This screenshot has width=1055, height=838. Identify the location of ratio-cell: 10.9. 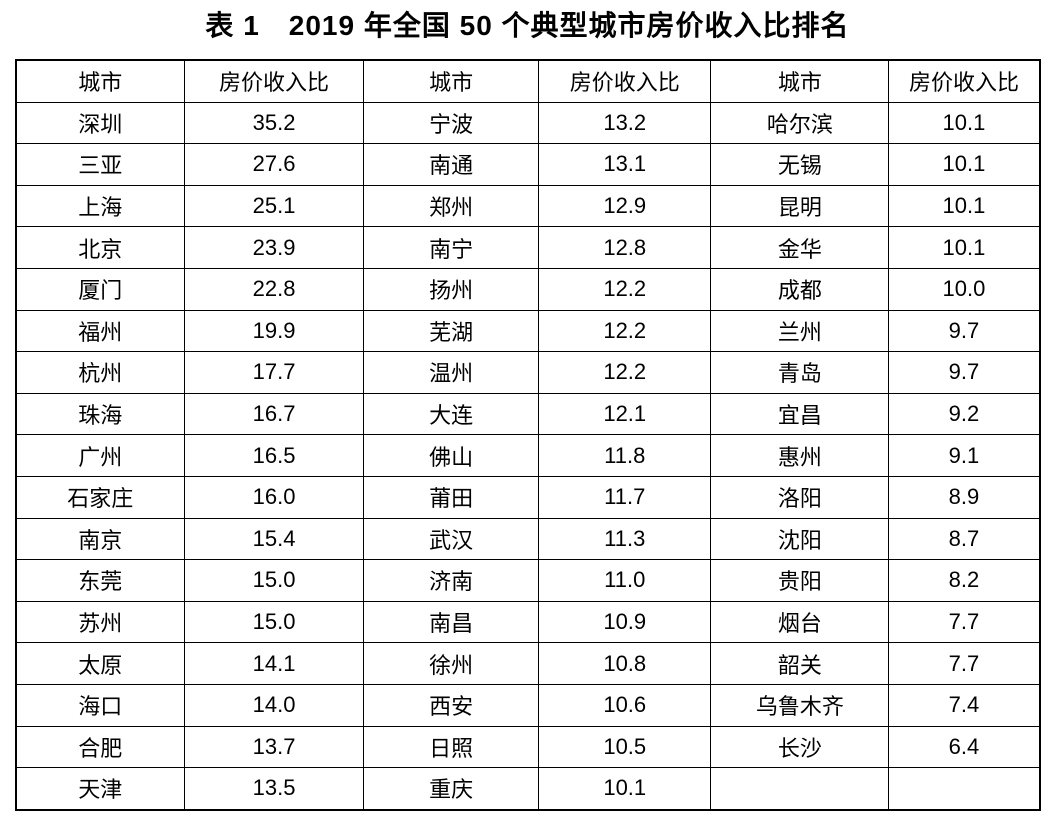
(625, 622).